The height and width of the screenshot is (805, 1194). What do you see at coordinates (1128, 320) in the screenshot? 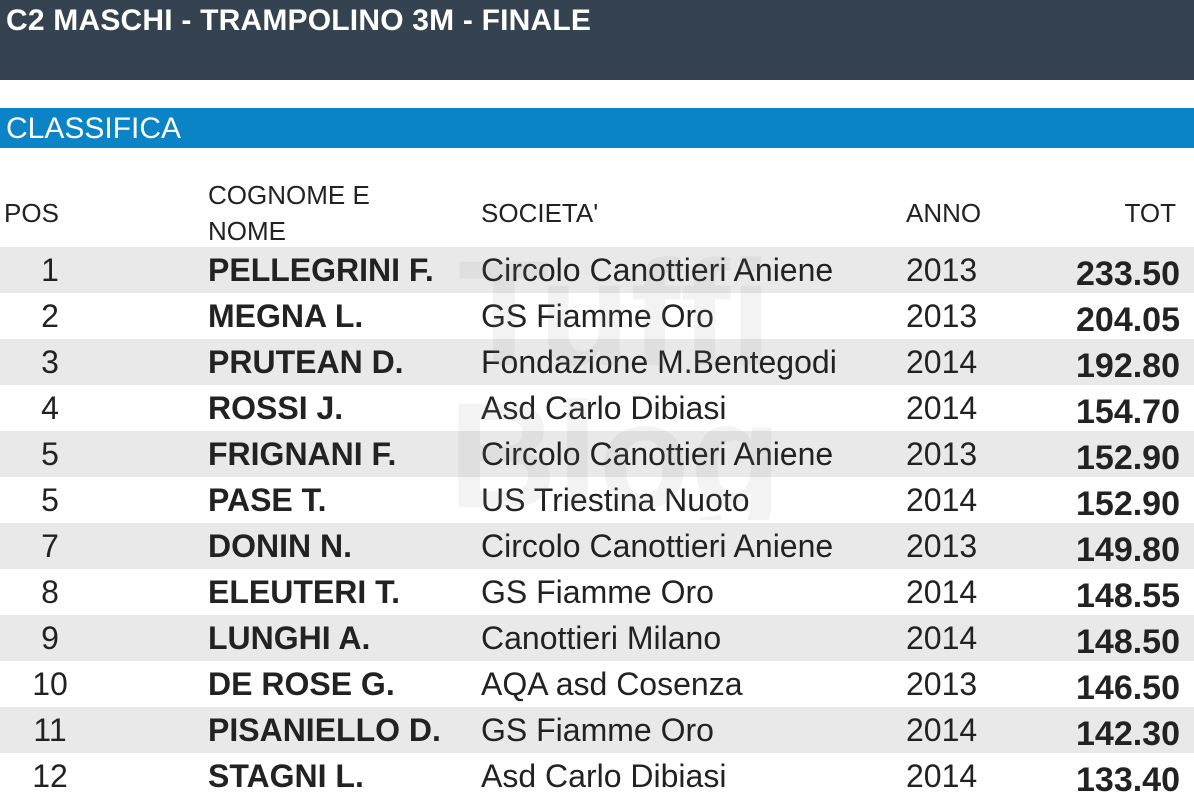
I see `cell-tot: 204.05` at bounding box center [1128, 320].